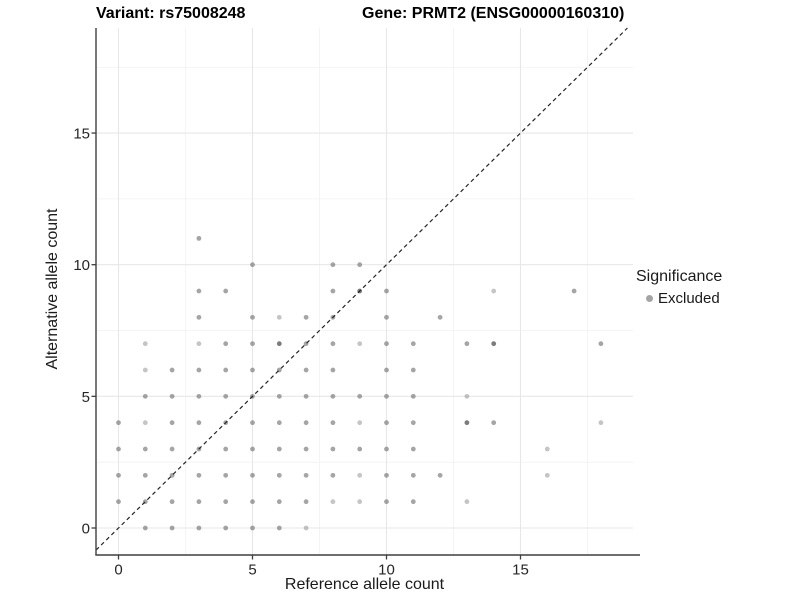 The image size is (800, 600). I want to click on x-axis-title: Reference allele count, so click(364, 584).